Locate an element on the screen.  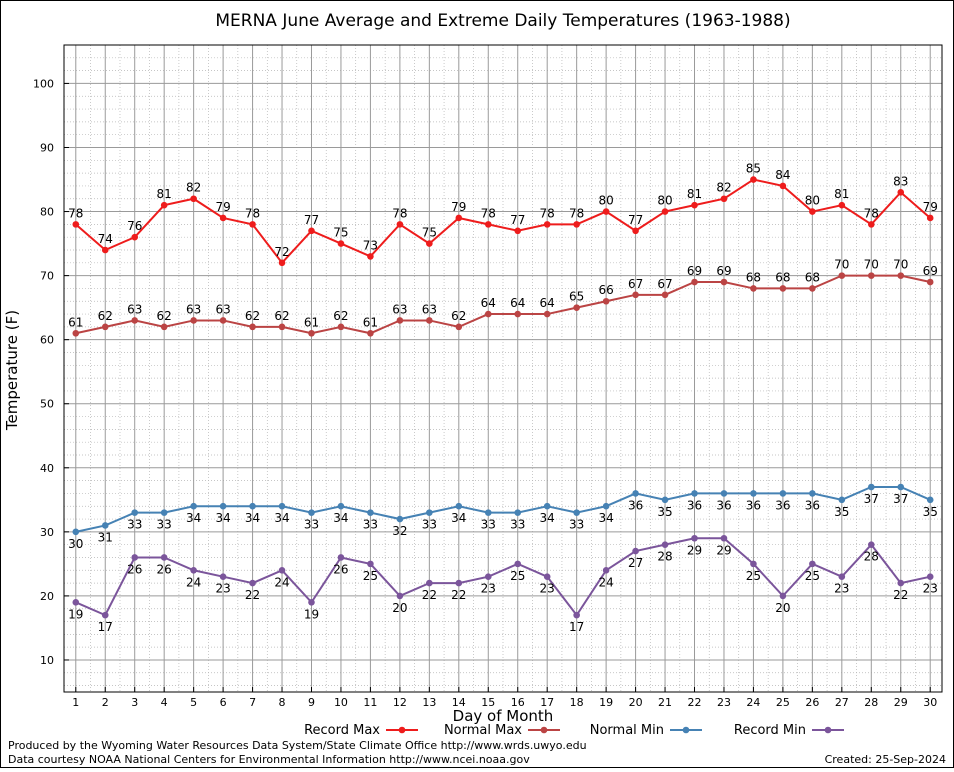
normal-max-data-label: 67 is located at coordinates (664, 284).